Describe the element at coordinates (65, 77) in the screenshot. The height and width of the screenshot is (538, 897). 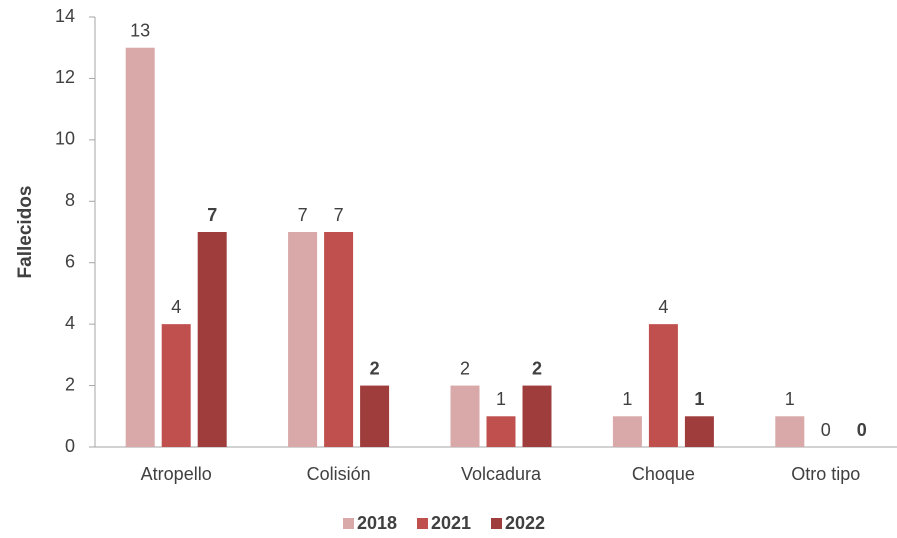
I see `y-tick-label: 12` at that location.